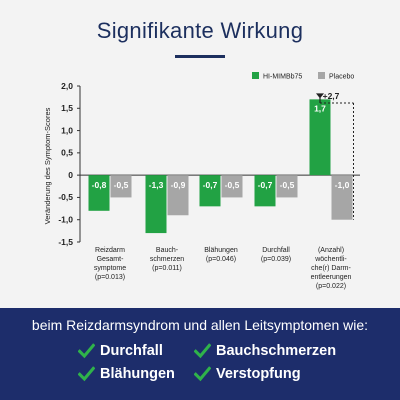  Describe the element at coordinates (320, 108) in the screenshot. I see `bar-value-label: 1,7` at that location.